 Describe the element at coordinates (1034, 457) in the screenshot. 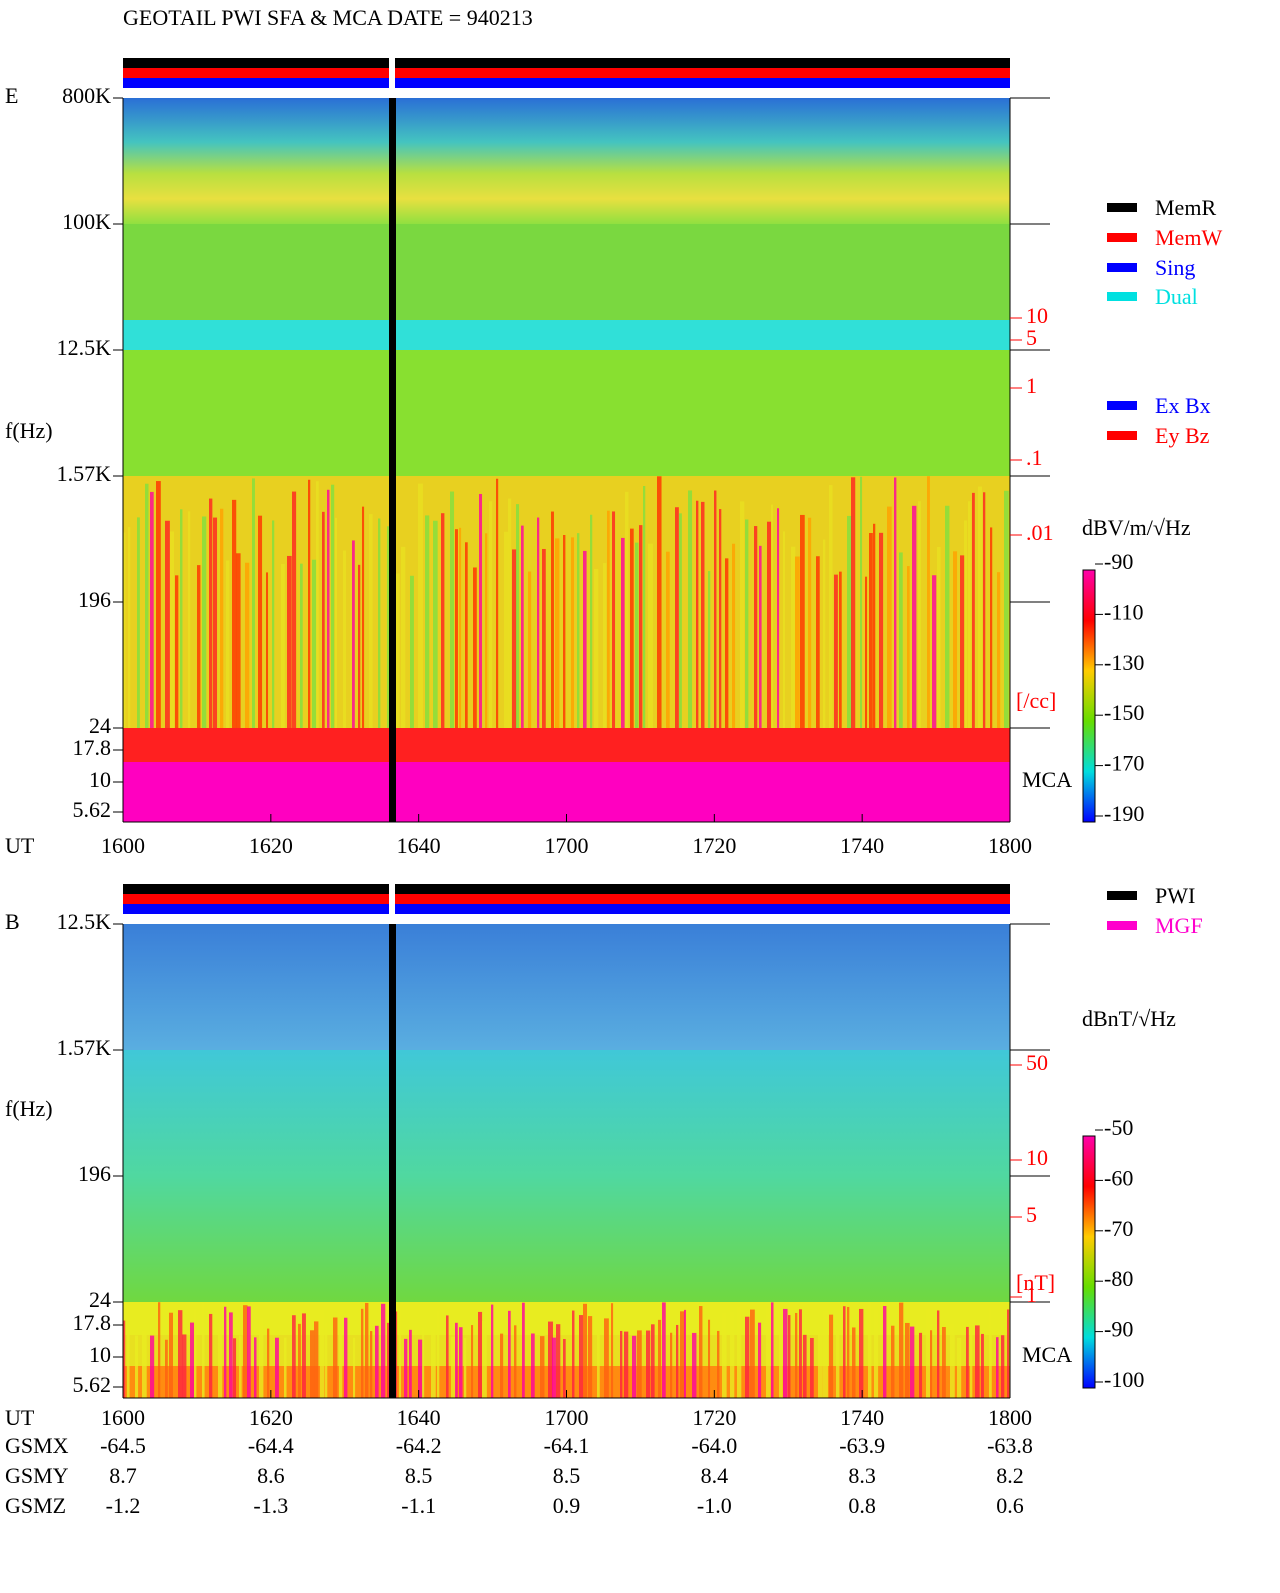

I see `right-tick-label: .1` at that location.